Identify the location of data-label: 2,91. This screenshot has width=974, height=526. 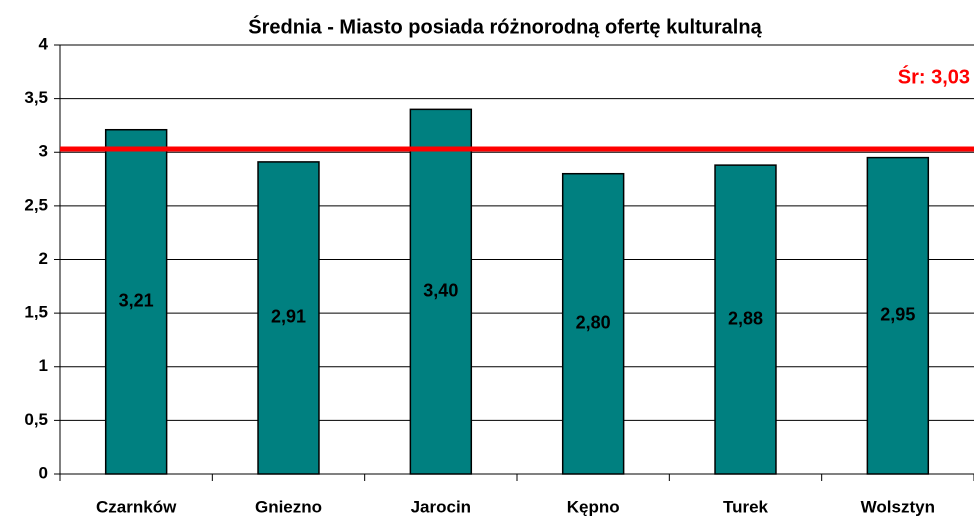
(288, 317).